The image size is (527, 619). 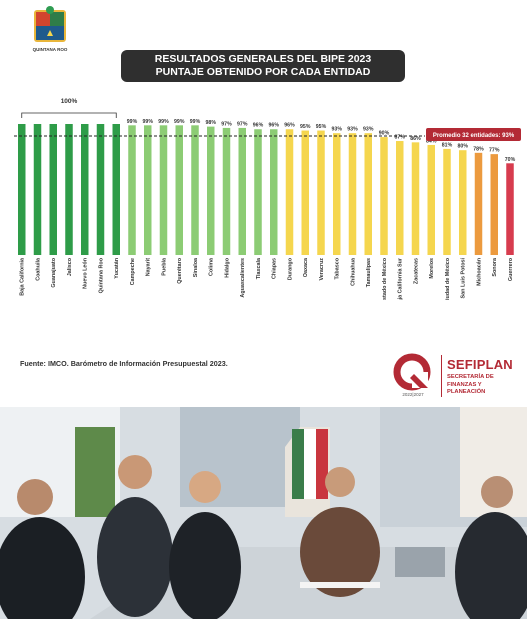 What do you see at coordinates (432, 268) in the screenshot?
I see `x-tick-label: Morelos` at bounding box center [432, 268].